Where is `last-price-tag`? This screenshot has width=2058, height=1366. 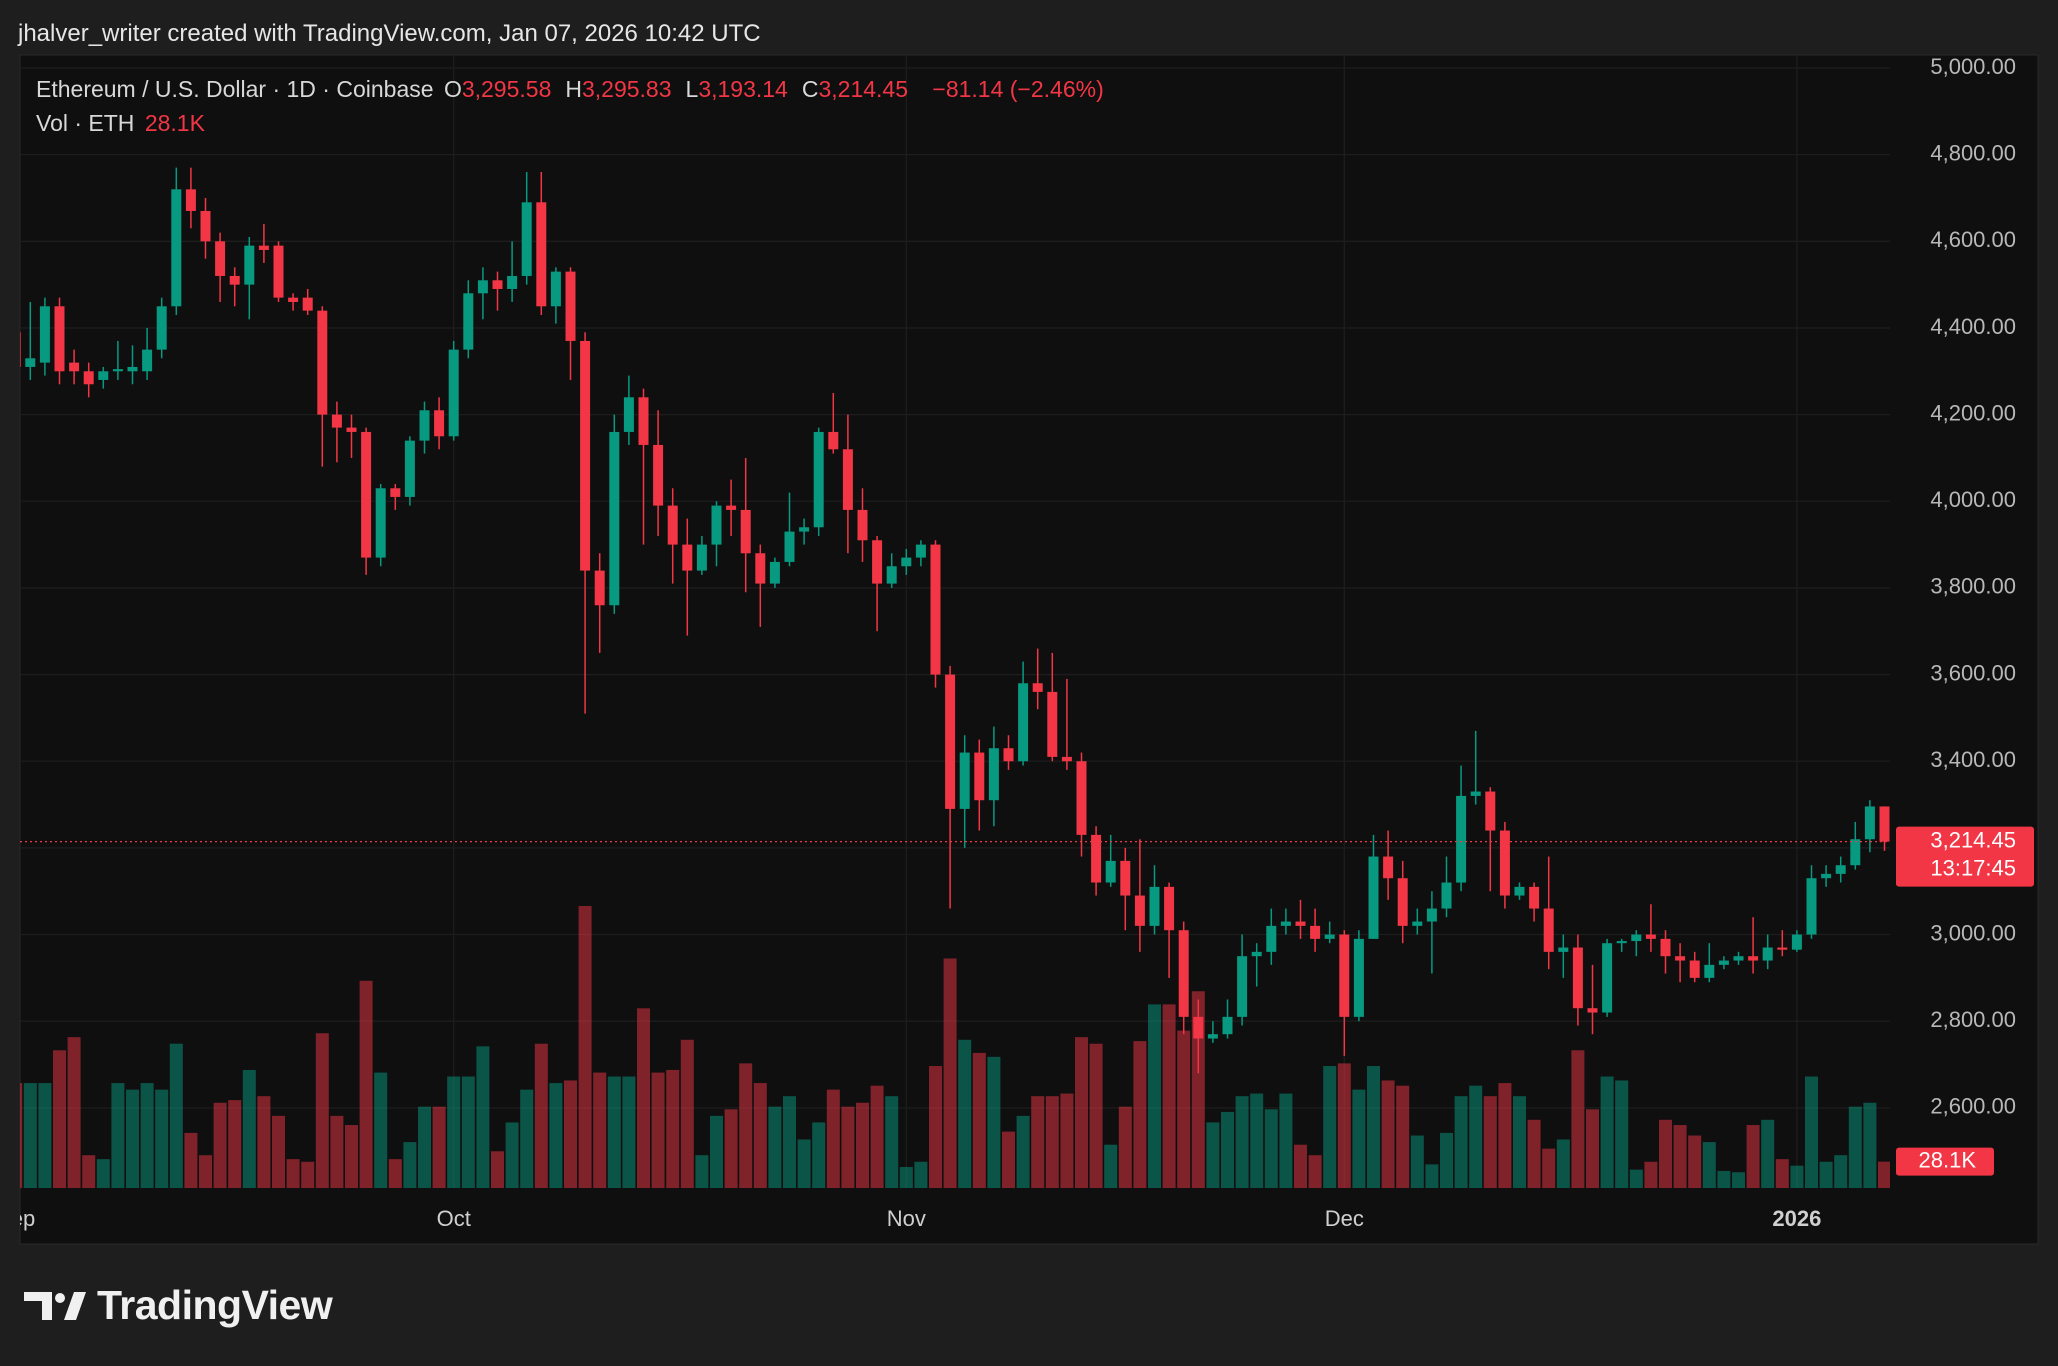
last-price-tag is located at coordinates (1965, 856).